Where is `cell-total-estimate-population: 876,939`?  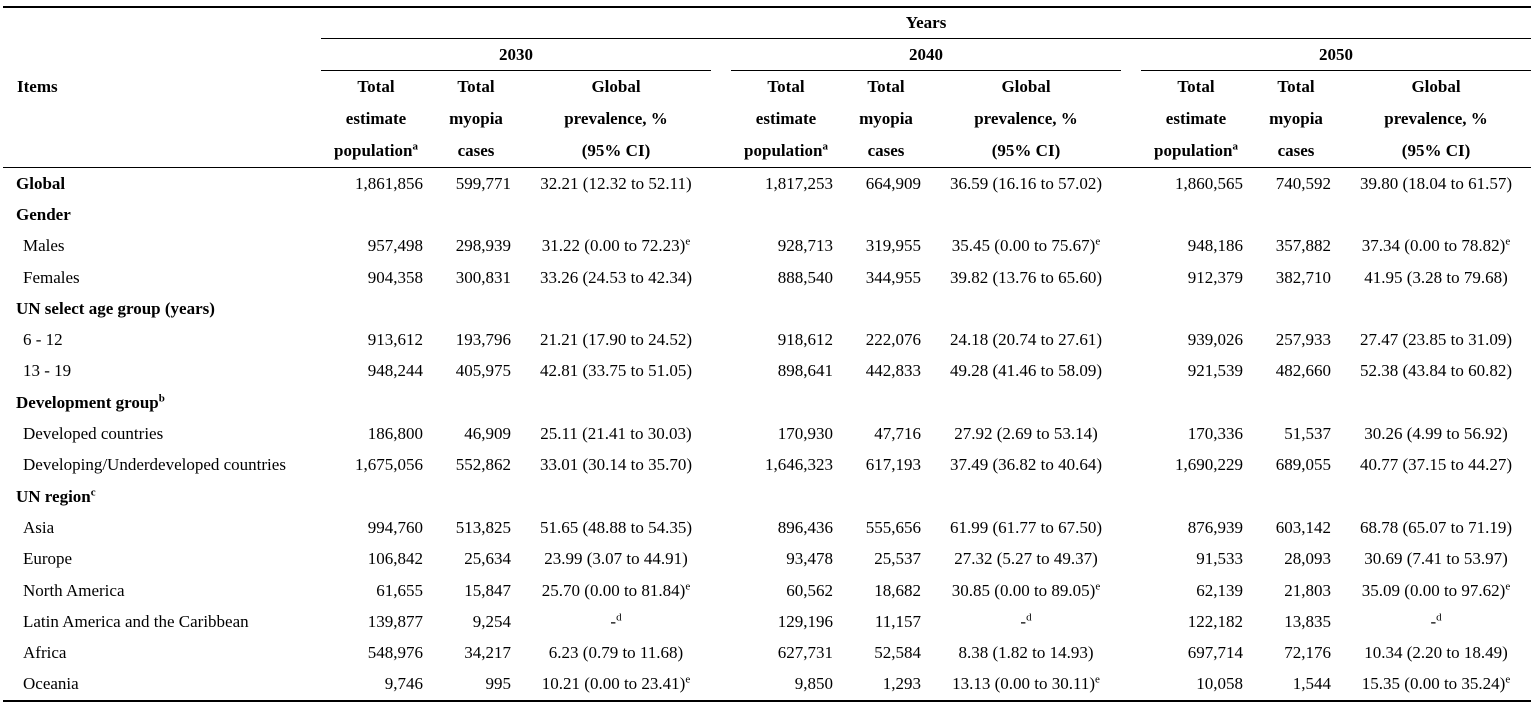 cell-total-estimate-population: 876,939 is located at coordinates (1215, 527).